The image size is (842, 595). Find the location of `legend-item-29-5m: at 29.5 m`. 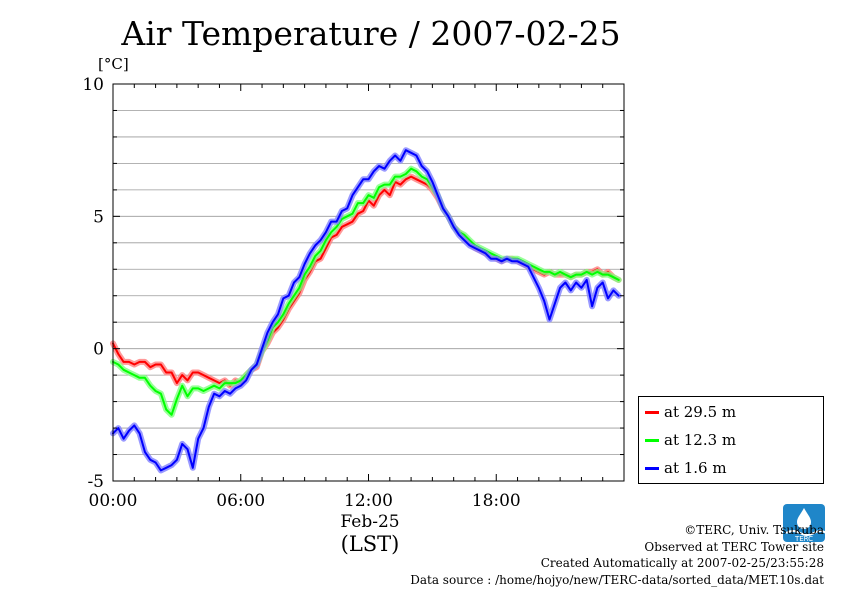

legend-item-29-5m: at 29.5 m is located at coordinates (690, 412).